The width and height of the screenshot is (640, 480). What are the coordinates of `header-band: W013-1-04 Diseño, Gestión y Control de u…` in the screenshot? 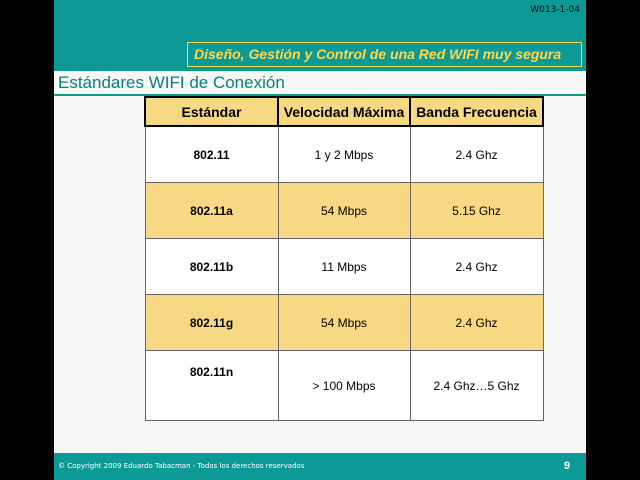 It's located at (320, 35).